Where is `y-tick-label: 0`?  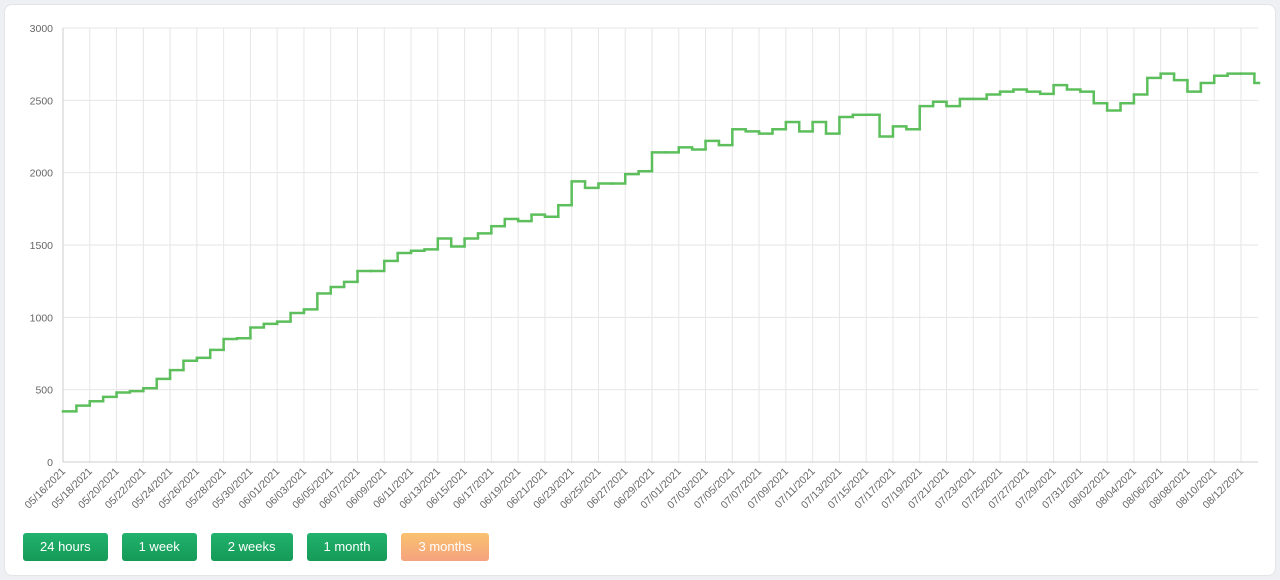
y-tick-label: 0 is located at coordinates (50, 463).